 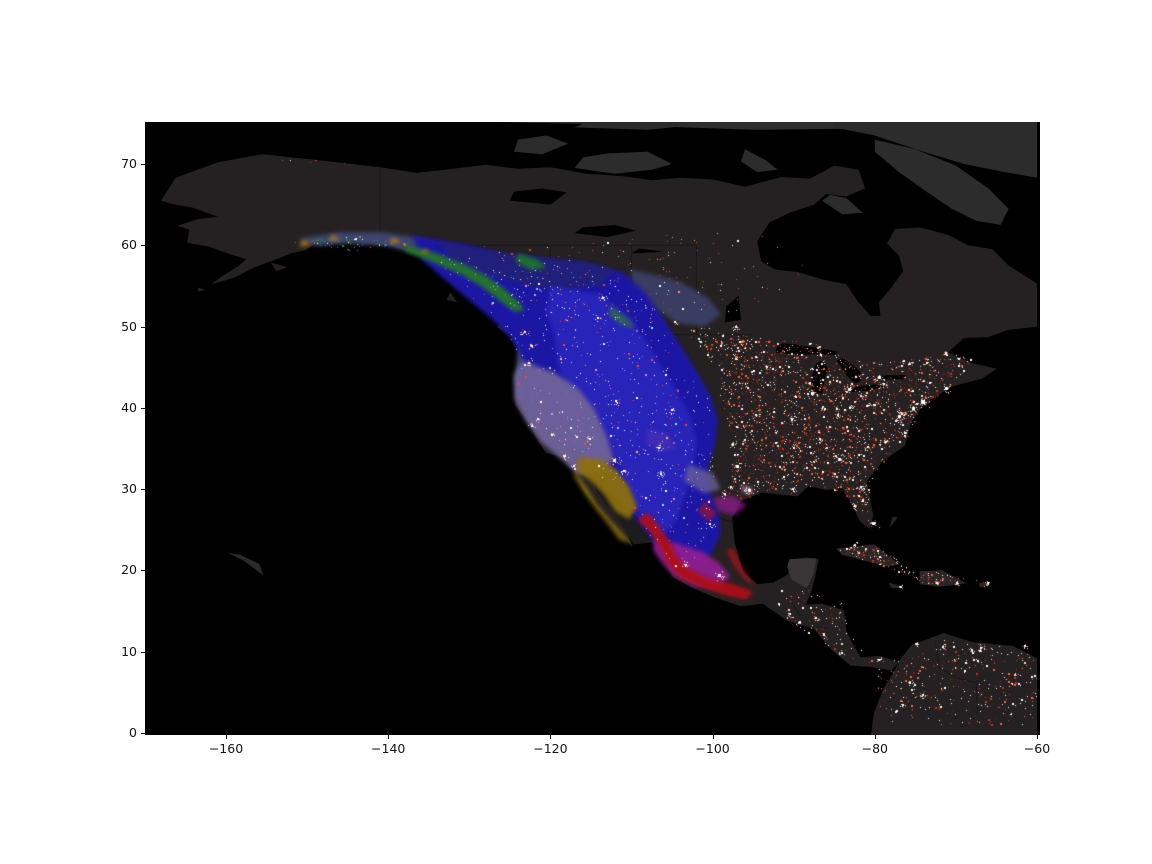 I want to click on x-tick-label: −60, so click(x=1037, y=748).